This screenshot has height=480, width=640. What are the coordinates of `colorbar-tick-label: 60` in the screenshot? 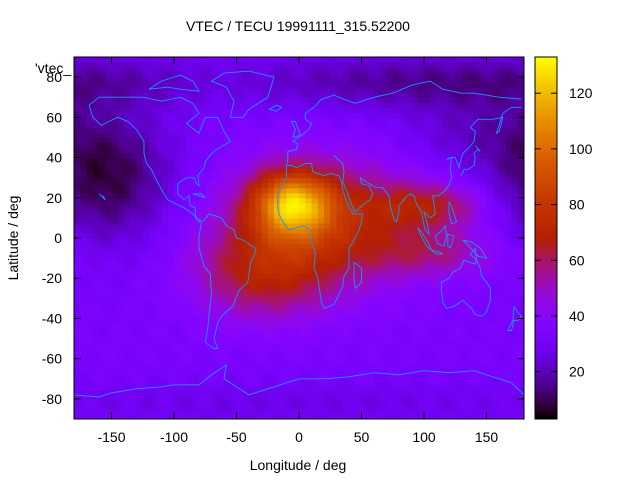 It's located at (577, 260).